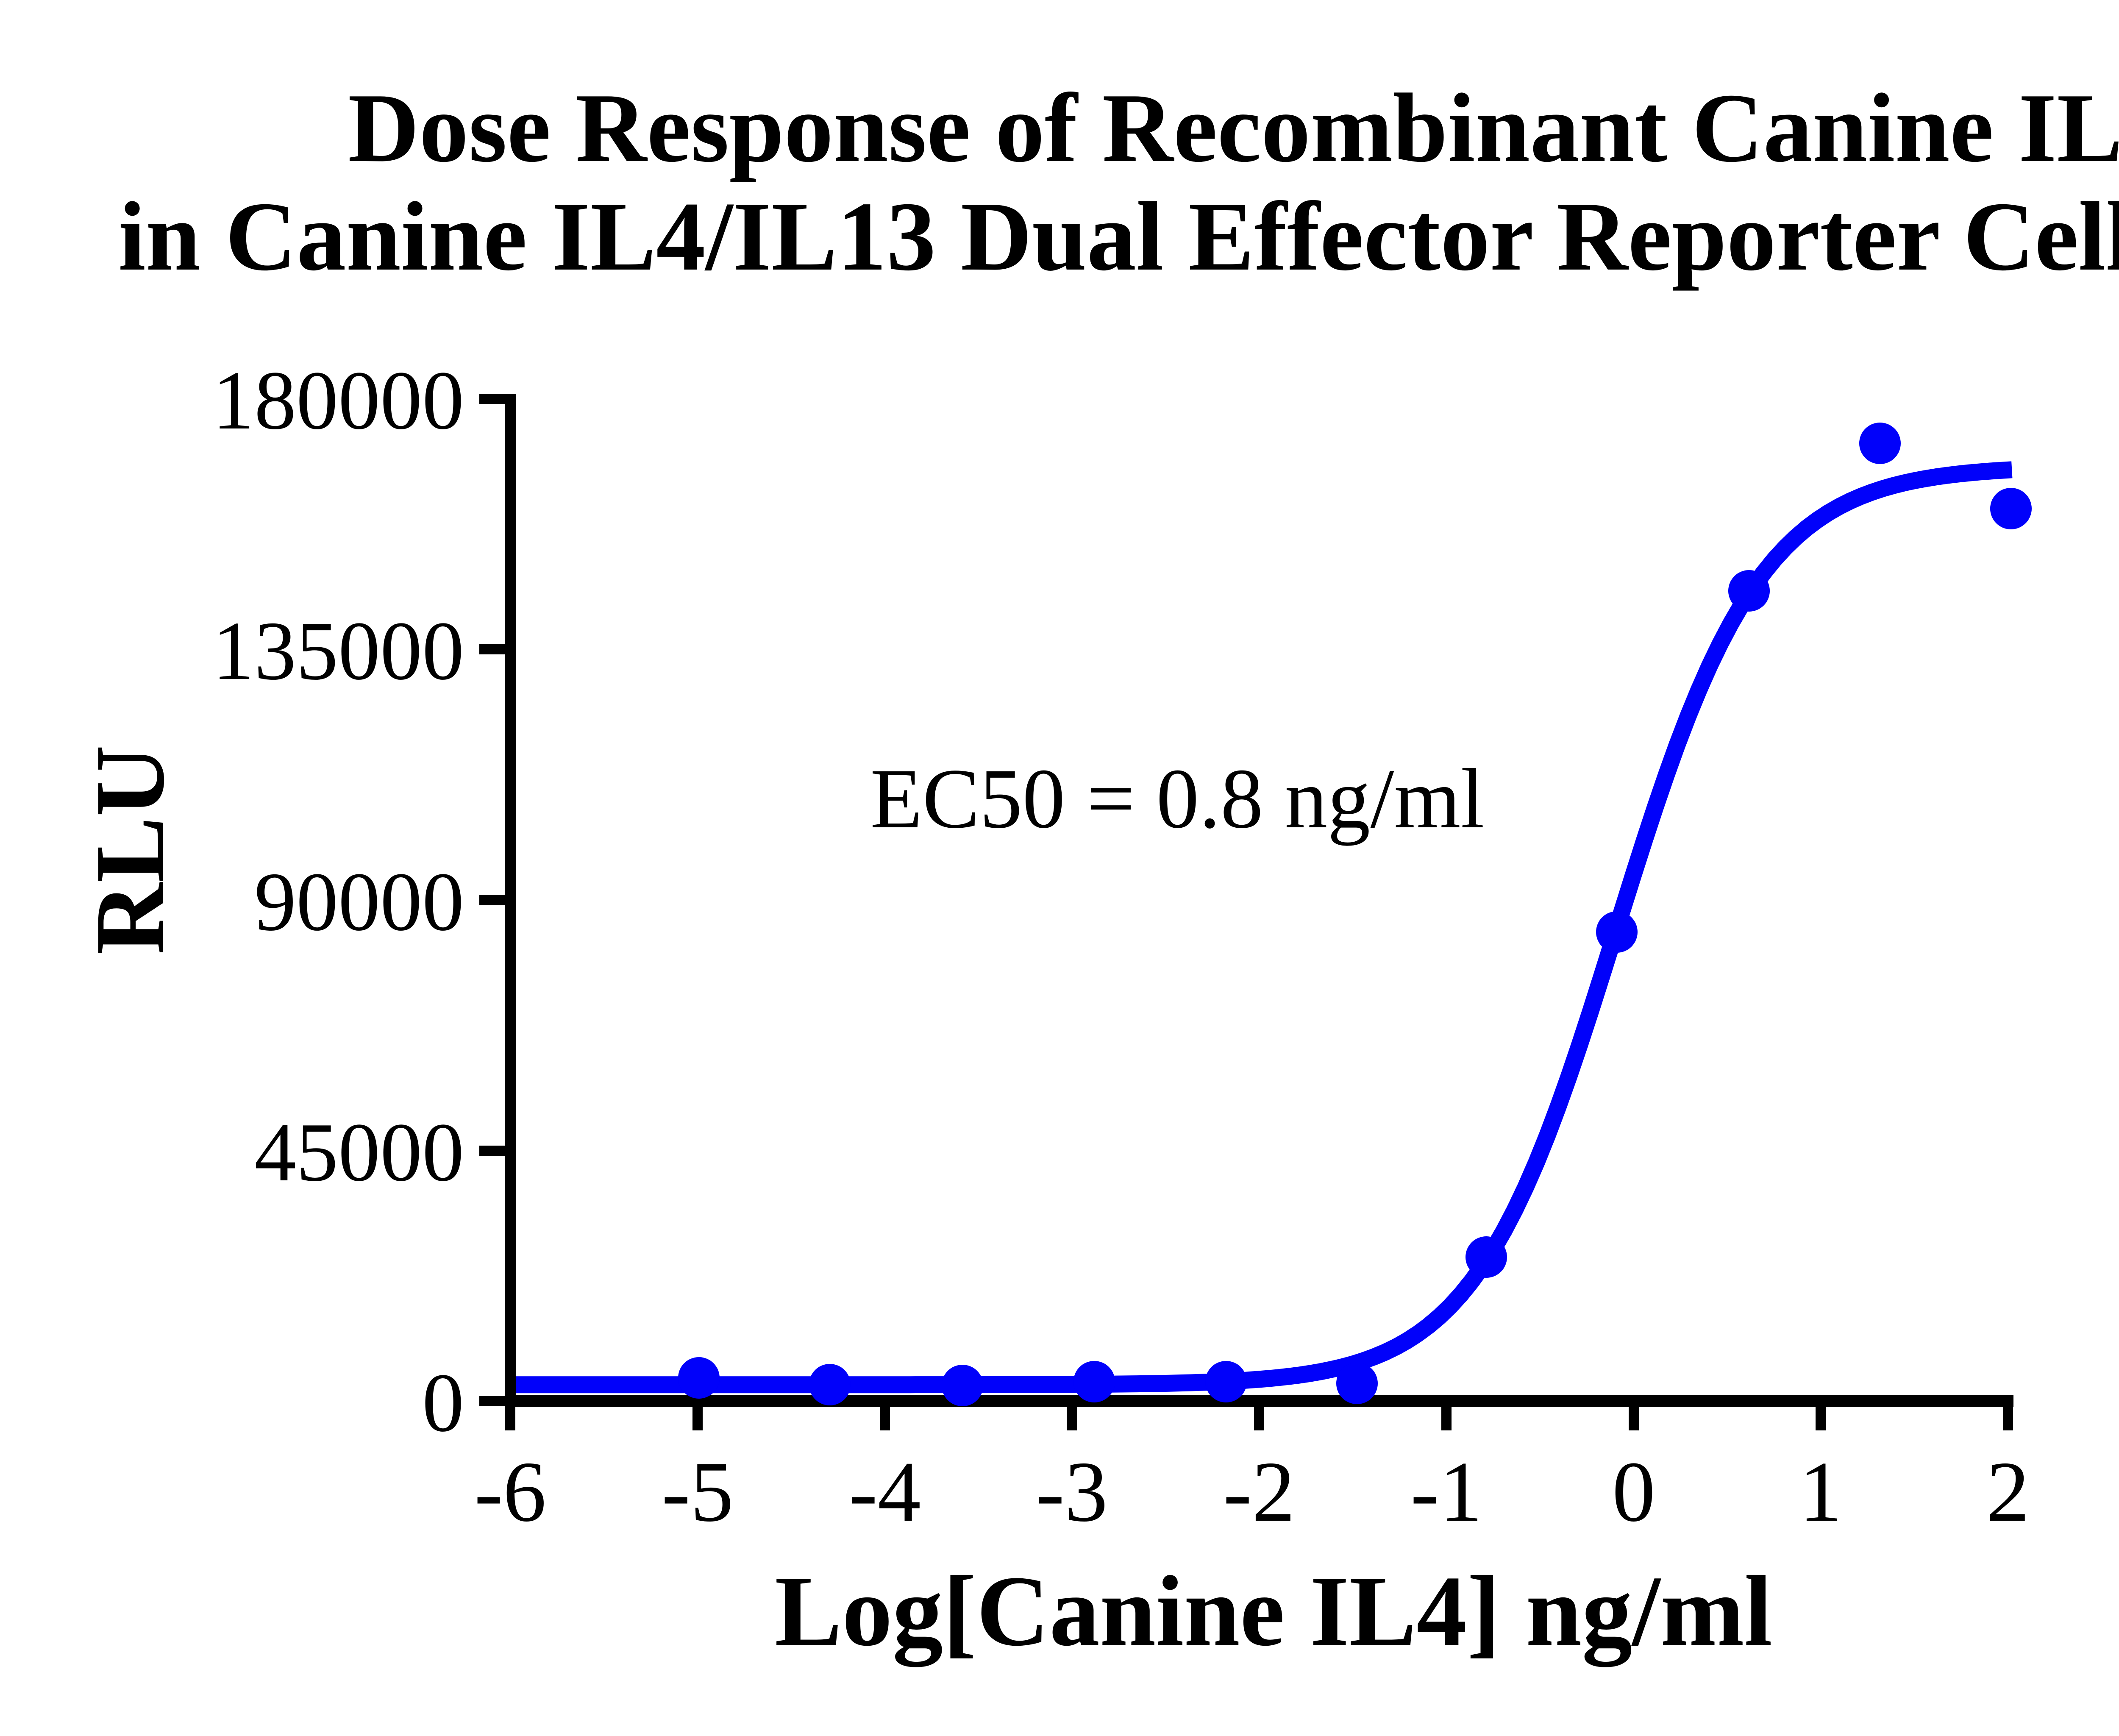 This screenshot has width=2119, height=1736. I want to click on svg-text: -1, so click(1446, 1492).